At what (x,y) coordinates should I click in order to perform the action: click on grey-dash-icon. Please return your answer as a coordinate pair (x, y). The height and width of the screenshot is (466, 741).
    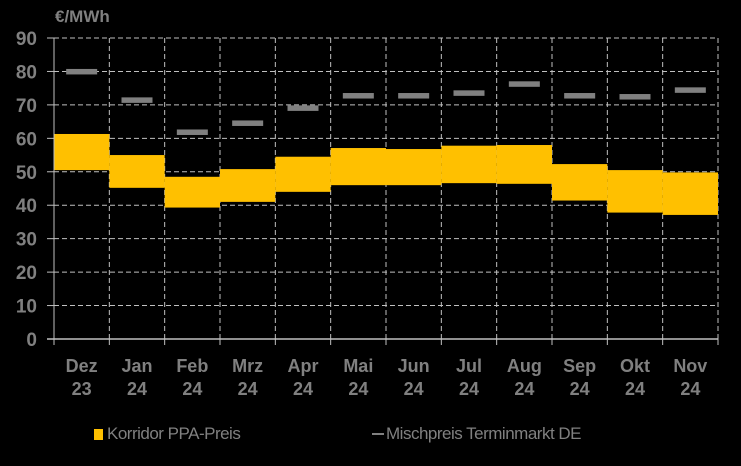
    Looking at the image, I should click on (378, 434).